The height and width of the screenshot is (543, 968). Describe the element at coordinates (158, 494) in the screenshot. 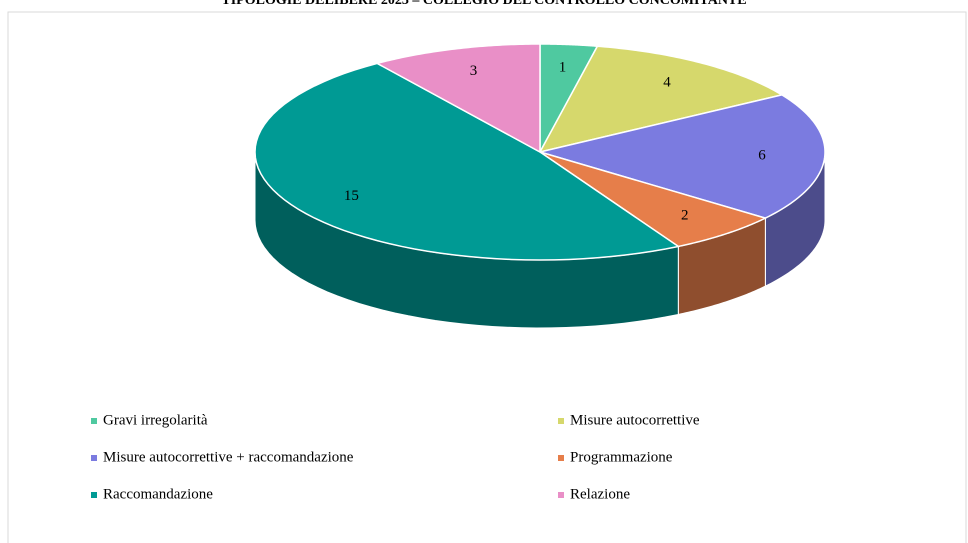

I see `legend-label: Raccomandazione` at that location.